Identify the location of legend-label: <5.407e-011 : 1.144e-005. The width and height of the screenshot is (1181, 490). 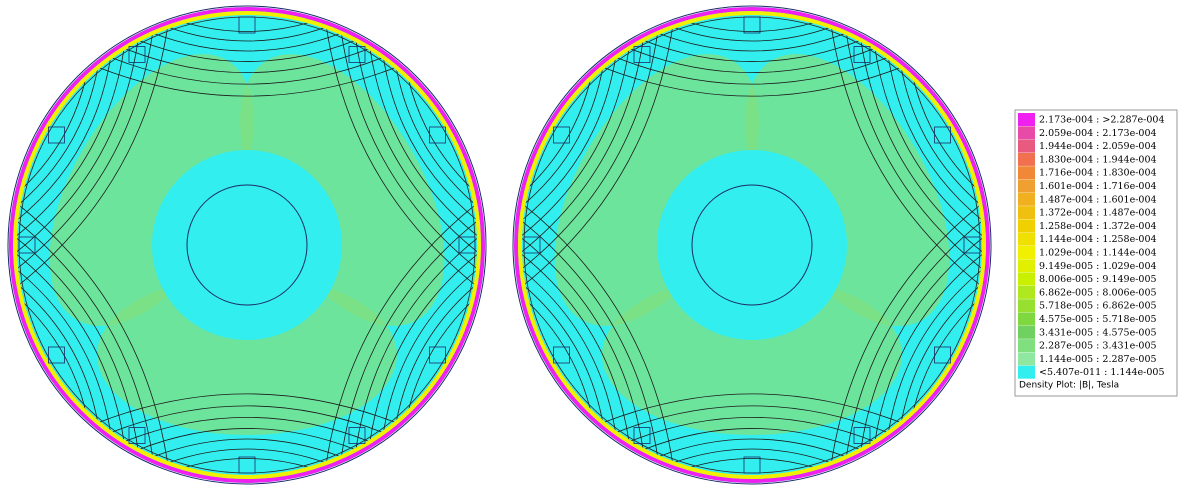
(1102, 372).